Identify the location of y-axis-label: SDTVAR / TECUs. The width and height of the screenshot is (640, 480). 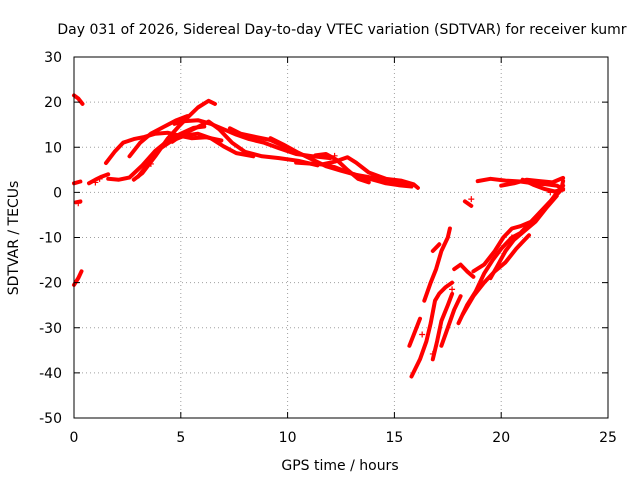
(14, 238).